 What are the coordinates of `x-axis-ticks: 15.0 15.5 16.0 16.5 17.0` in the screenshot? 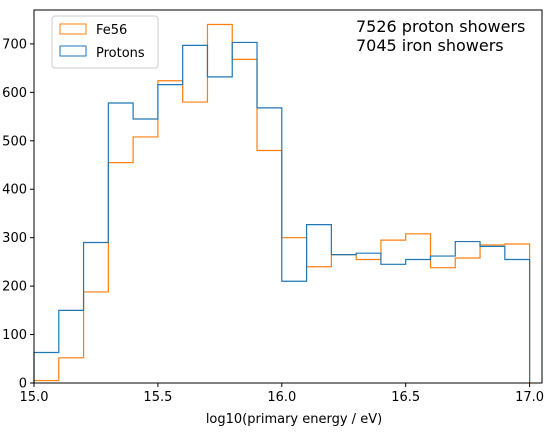 It's located at (282, 394).